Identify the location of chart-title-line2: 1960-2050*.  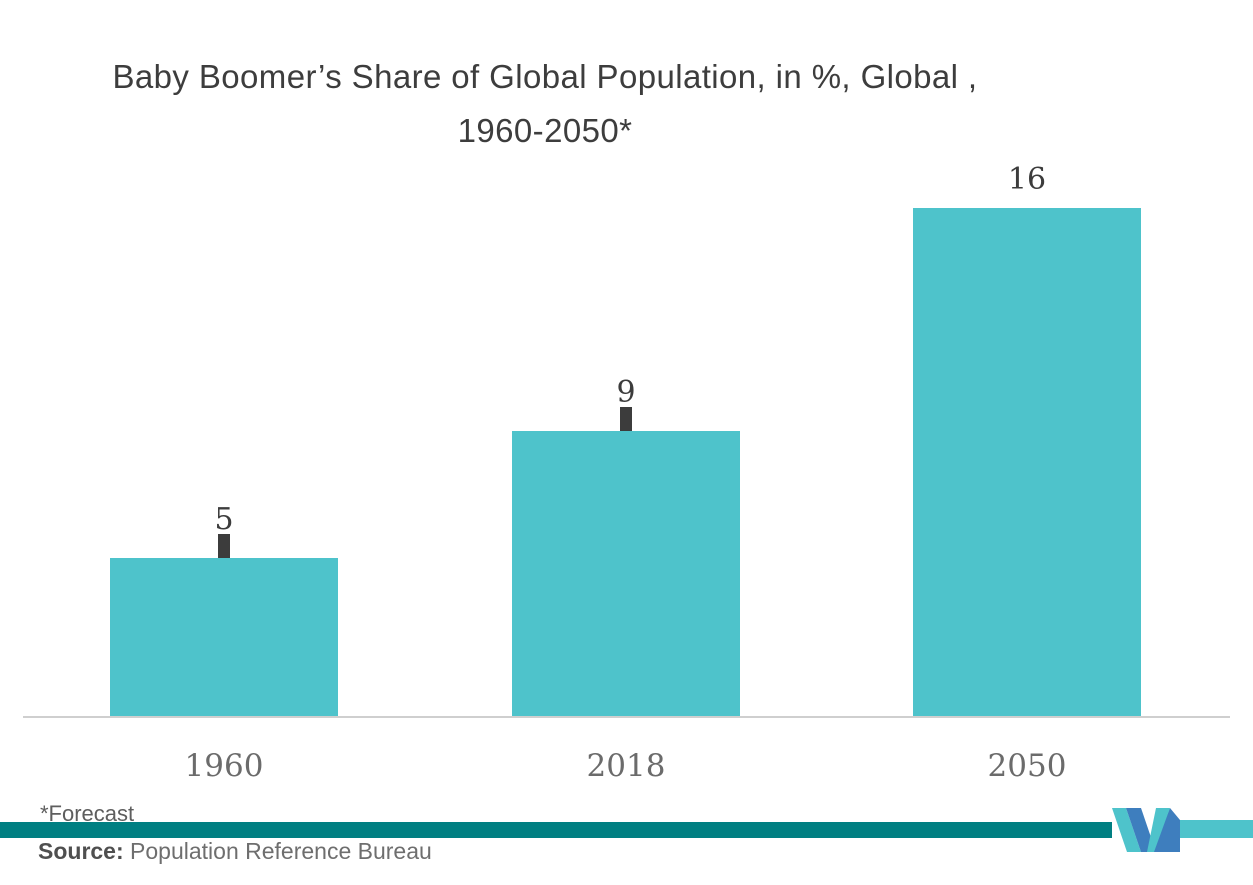
(545, 130).